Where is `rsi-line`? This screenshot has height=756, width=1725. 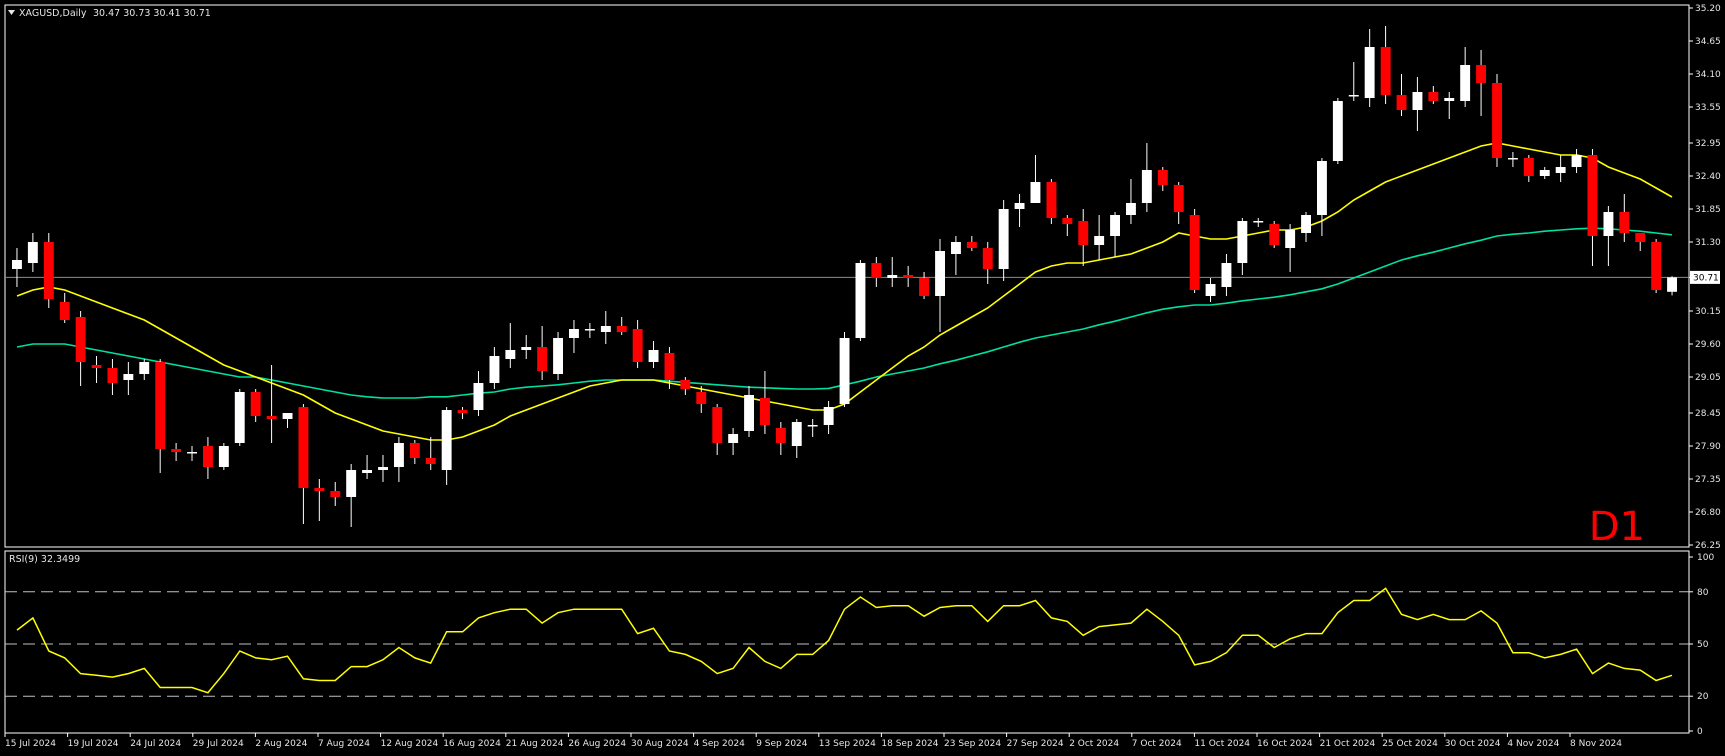 rsi-line is located at coordinates (844, 640).